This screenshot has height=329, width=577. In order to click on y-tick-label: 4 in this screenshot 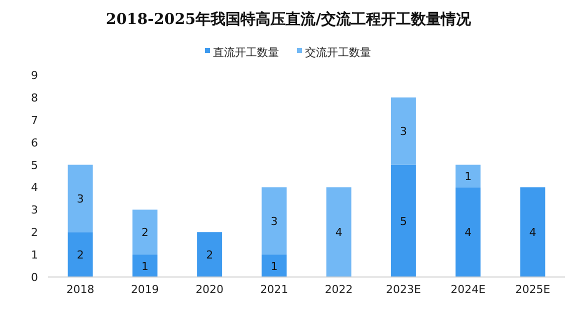, I will do `click(34, 187)`.